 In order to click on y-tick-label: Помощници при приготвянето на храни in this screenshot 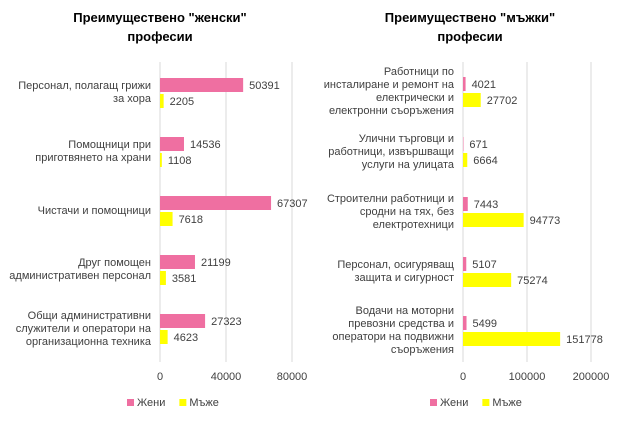, I will do `click(93, 151)`.